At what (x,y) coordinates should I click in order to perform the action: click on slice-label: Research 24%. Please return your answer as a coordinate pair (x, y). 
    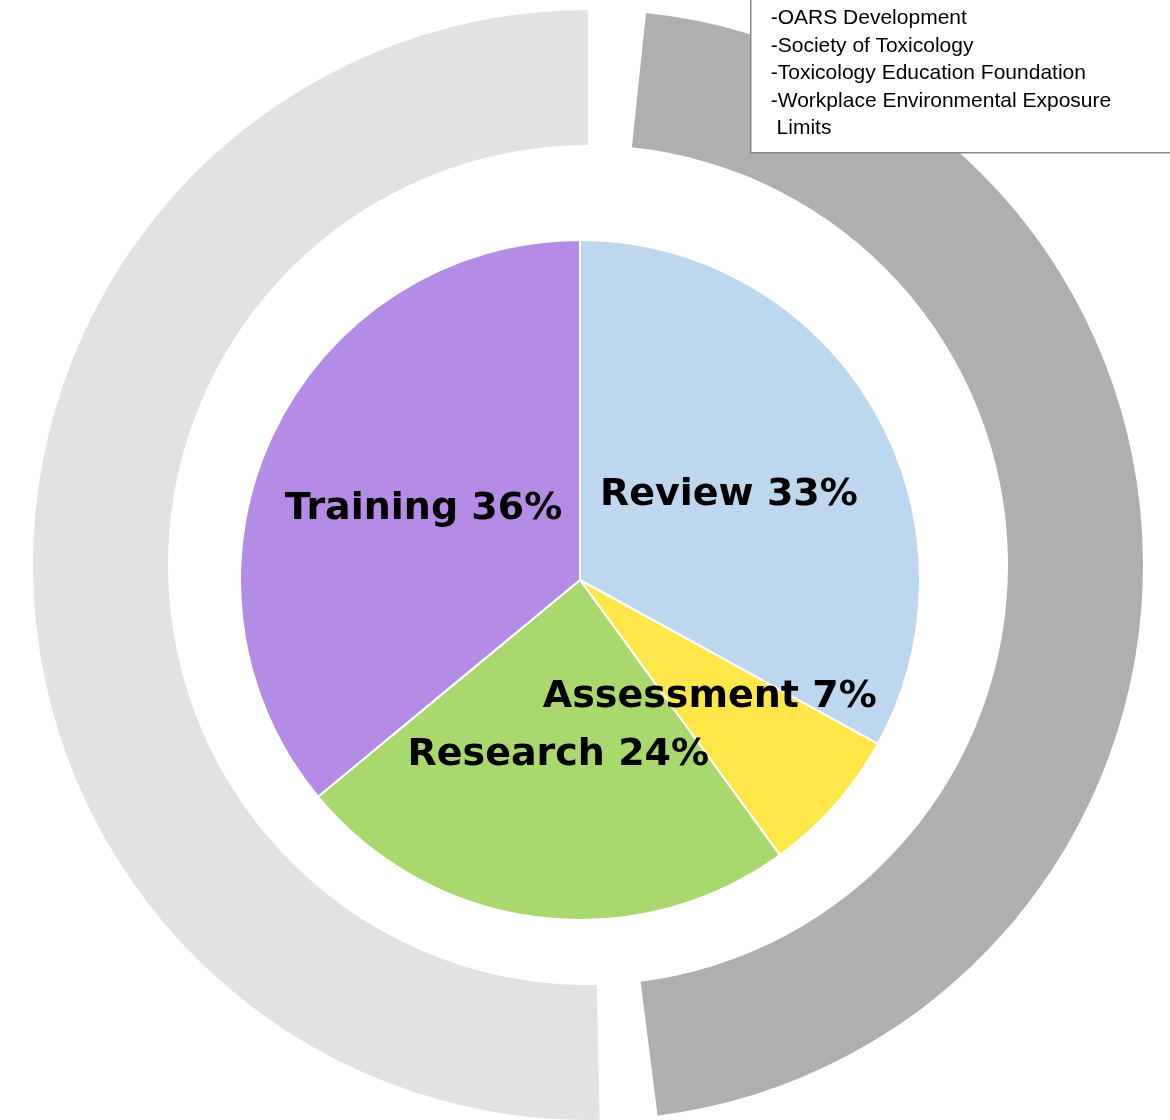
    Looking at the image, I should click on (558, 751).